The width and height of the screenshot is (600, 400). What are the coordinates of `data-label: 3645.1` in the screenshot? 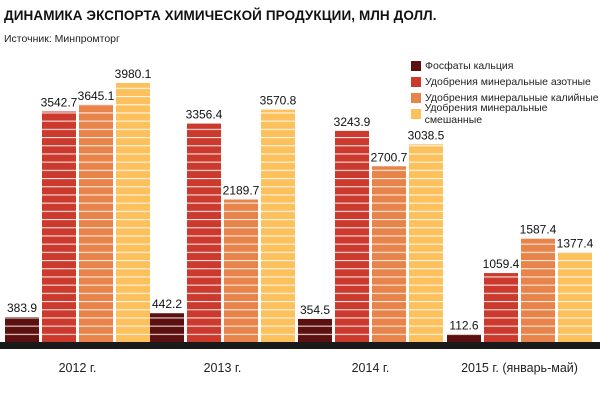 It's located at (96, 96).